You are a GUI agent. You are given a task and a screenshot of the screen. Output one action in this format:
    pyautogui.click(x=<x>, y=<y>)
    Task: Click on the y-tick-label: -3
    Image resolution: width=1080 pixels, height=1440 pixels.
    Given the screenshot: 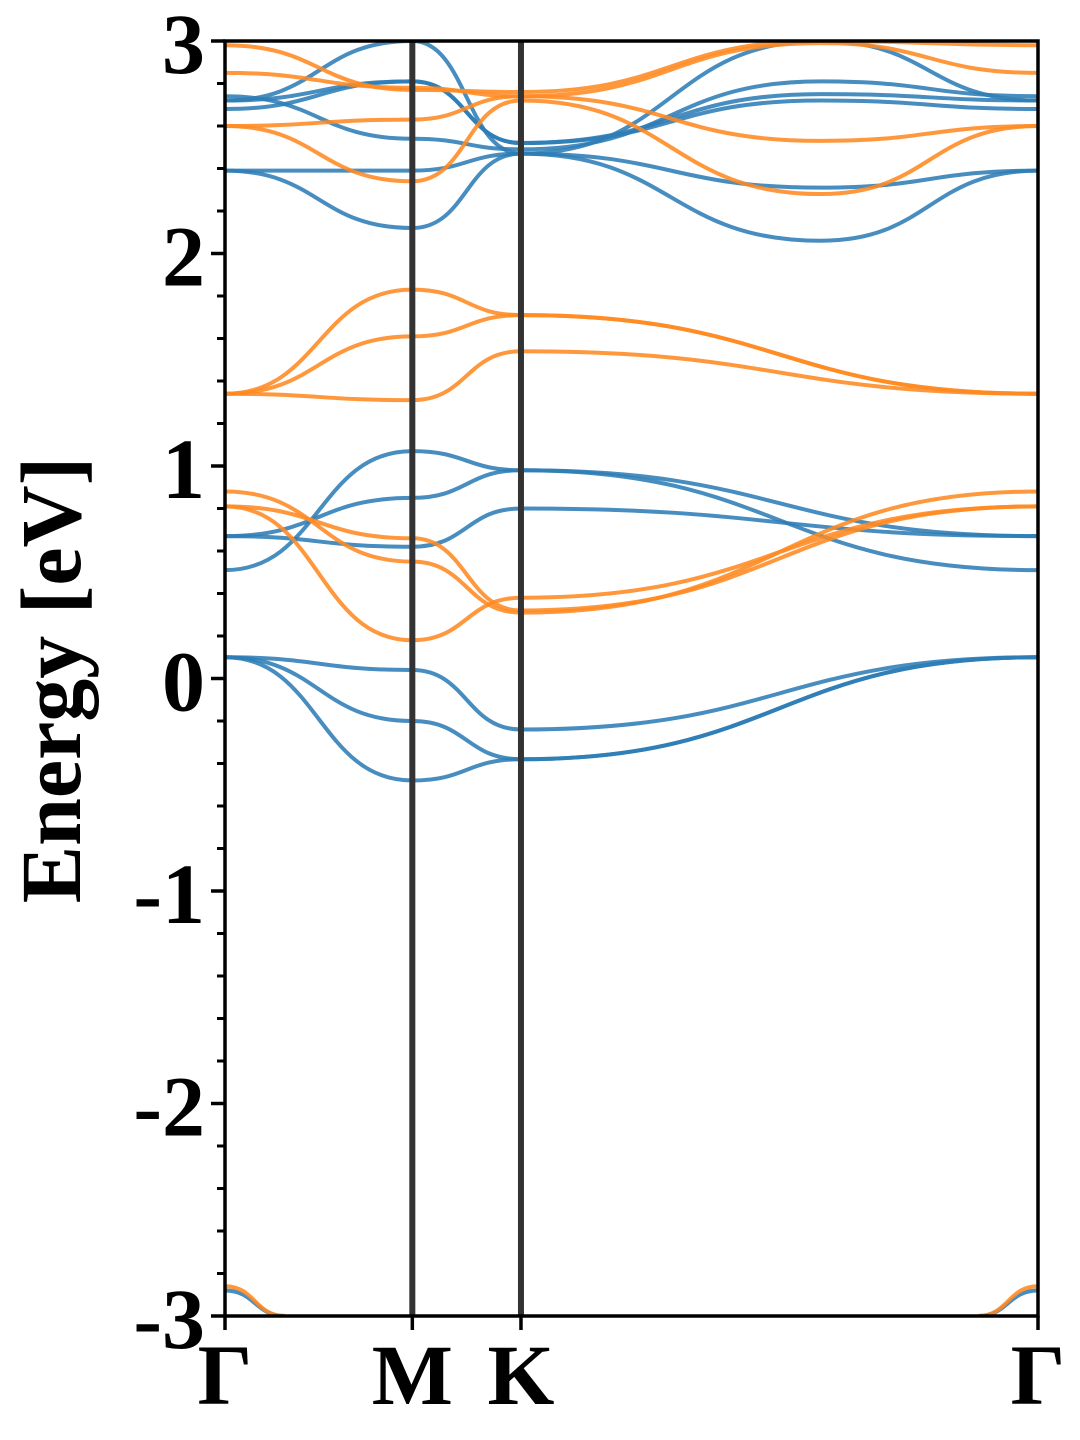 What is the action you would take?
    pyautogui.click(x=169, y=1319)
    